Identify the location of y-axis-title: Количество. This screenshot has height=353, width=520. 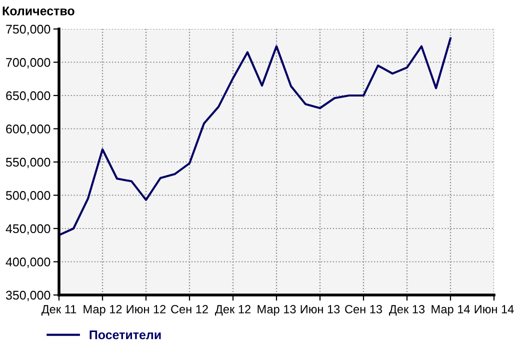
(38, 11).